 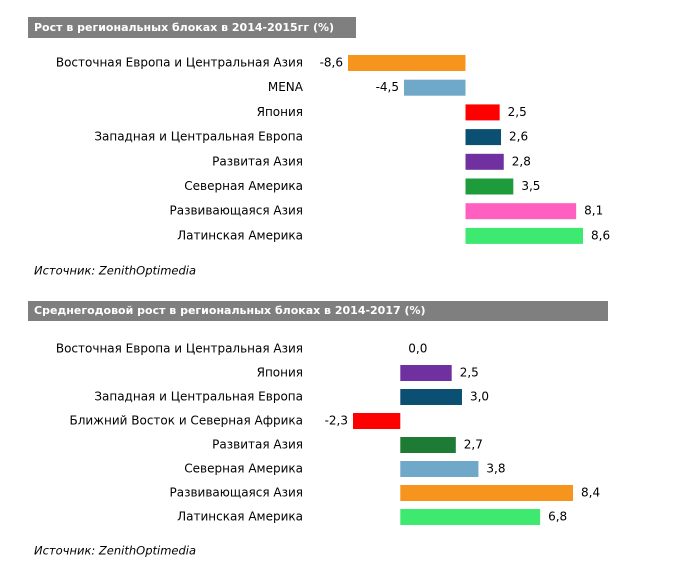 I want to click on value-label: 0,0, so click(x=417, y=349).